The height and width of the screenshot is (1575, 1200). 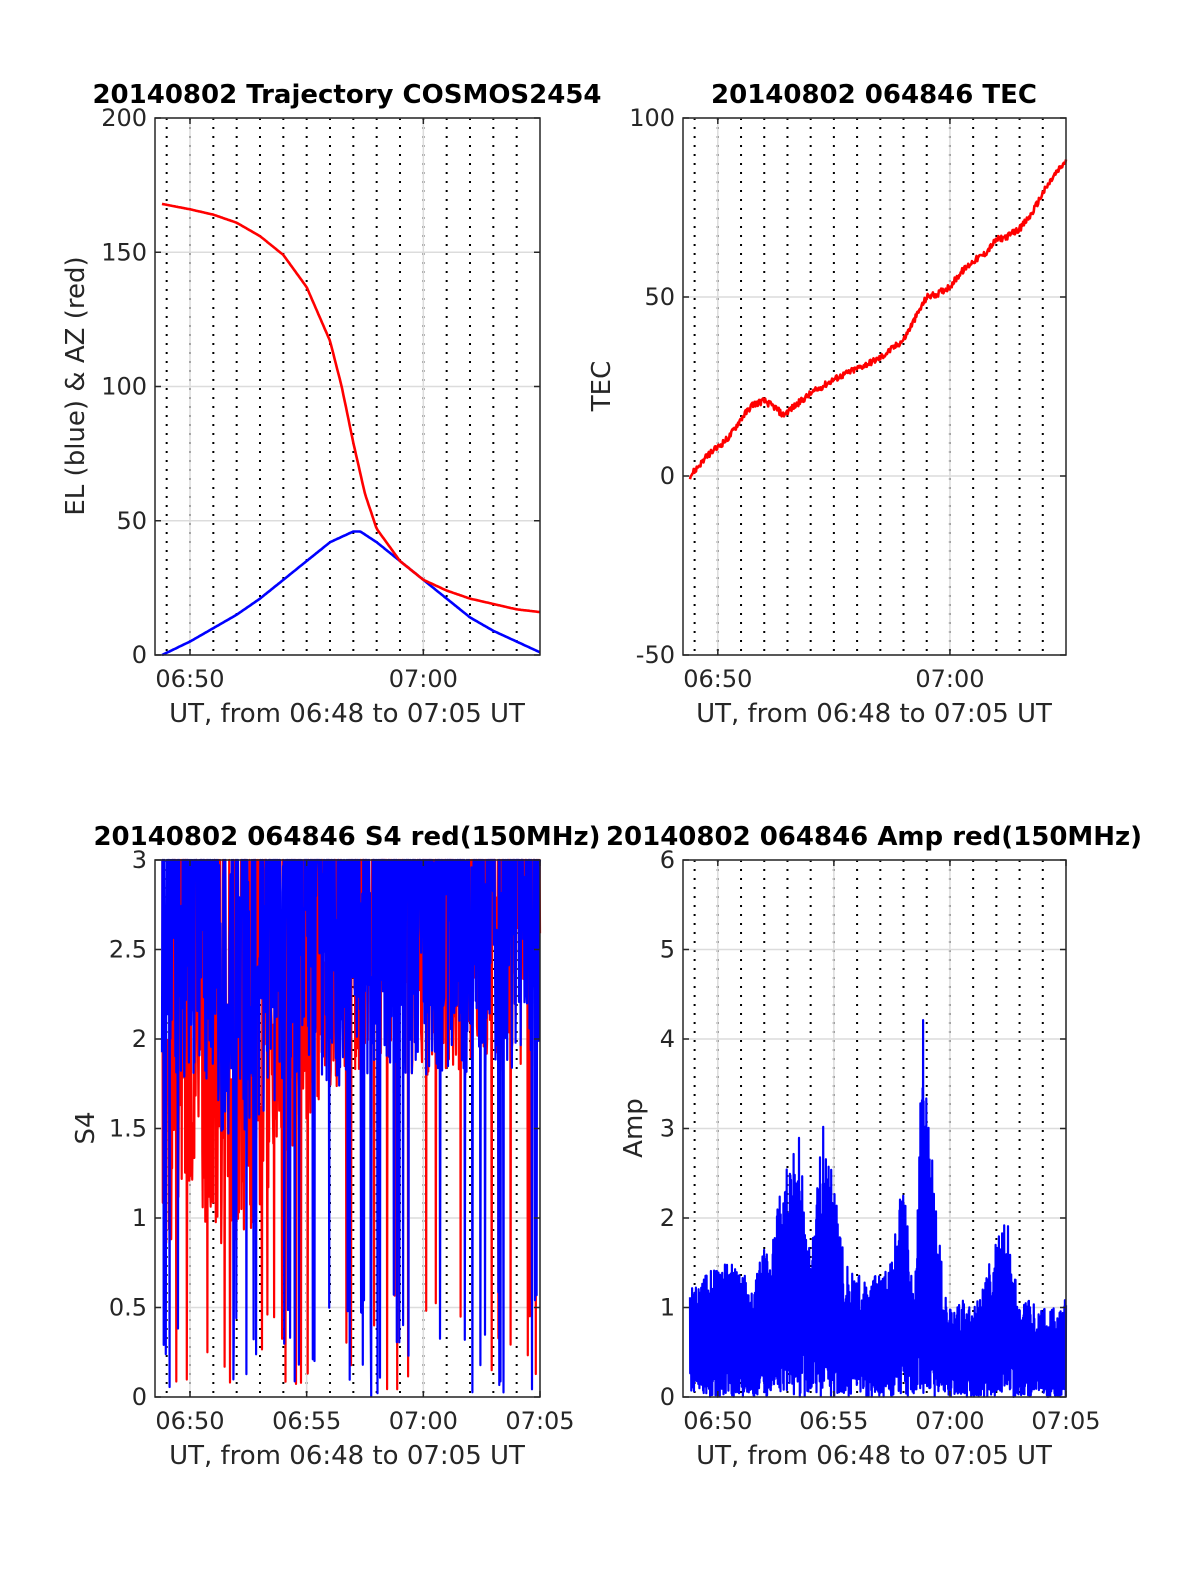 I want to click on y-axis-label: S4, so click(x=86, y=1127).